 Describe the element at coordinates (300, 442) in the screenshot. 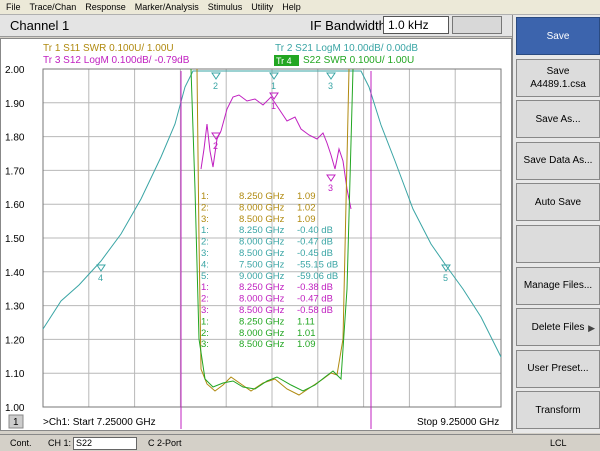

I see `status-bar: Cont. CH 1: S22 C 2-Port LCL` at that location.